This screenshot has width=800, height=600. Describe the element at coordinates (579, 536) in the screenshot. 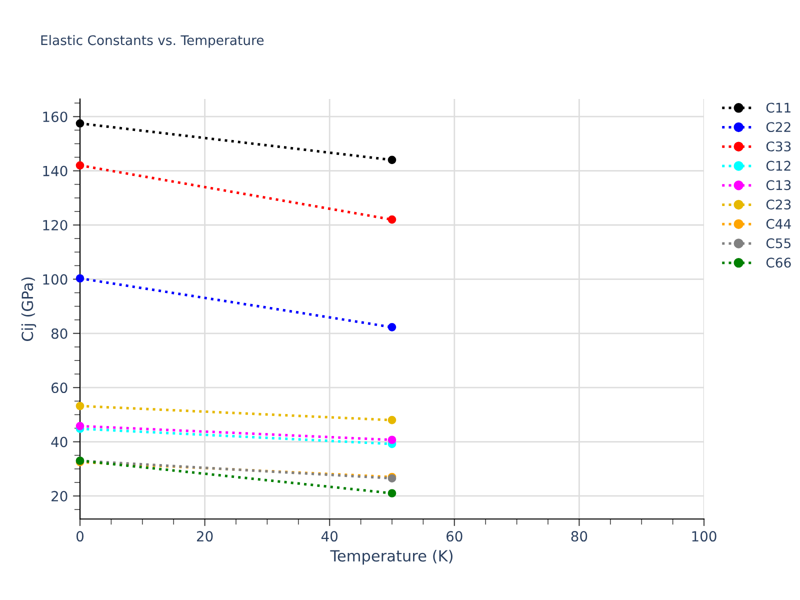

I see `x-tick-label: 80` at that location.